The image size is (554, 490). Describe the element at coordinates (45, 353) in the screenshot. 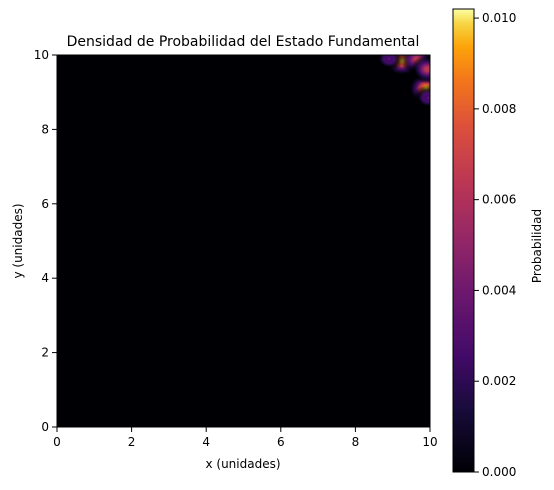

I see `y-tick-label: 2` at that location.